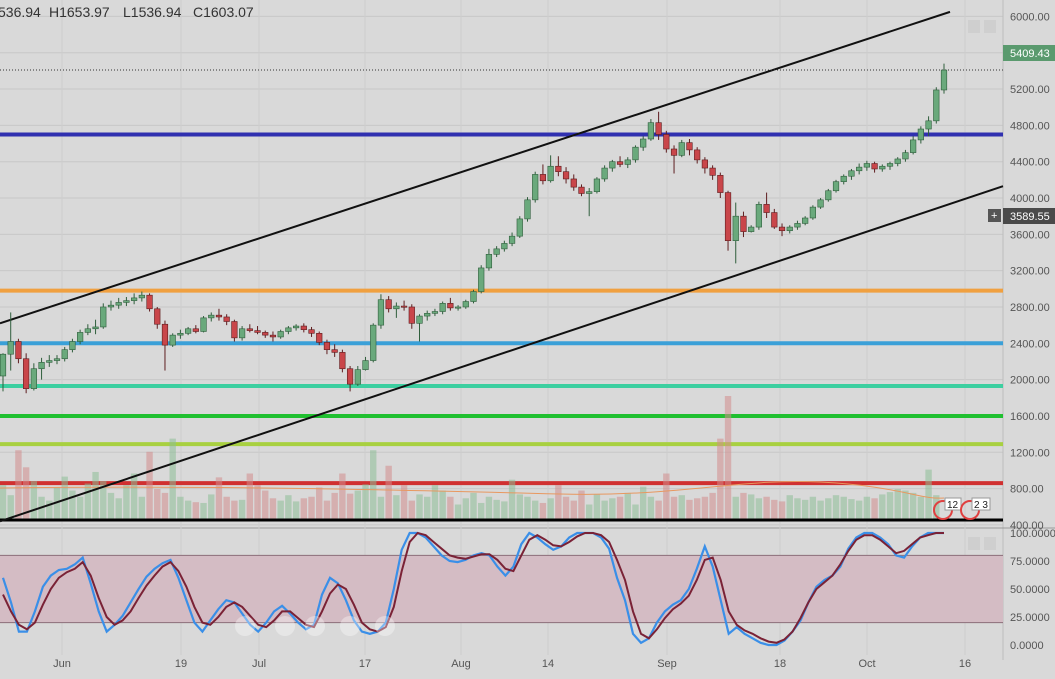 The height and width of the screenshot is (679, 1055). Describe the element at coordinates (285, 626) in the screenshot. I see `scroll-left-icon` at that location.